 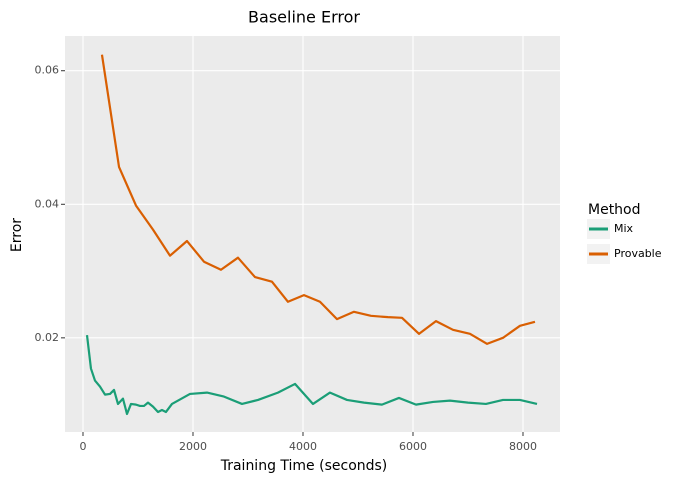 I want to click on x-tick-label: 0, so click(x=82, y=446).